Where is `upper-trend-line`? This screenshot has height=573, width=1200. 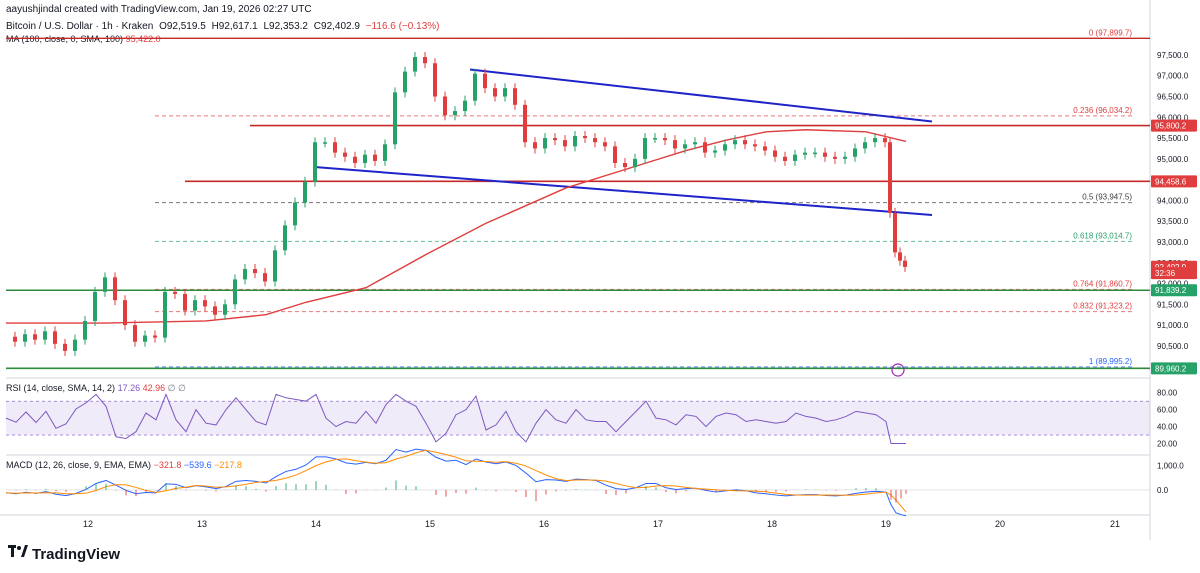 upper-trend-line is located at coordinates (701, 95).